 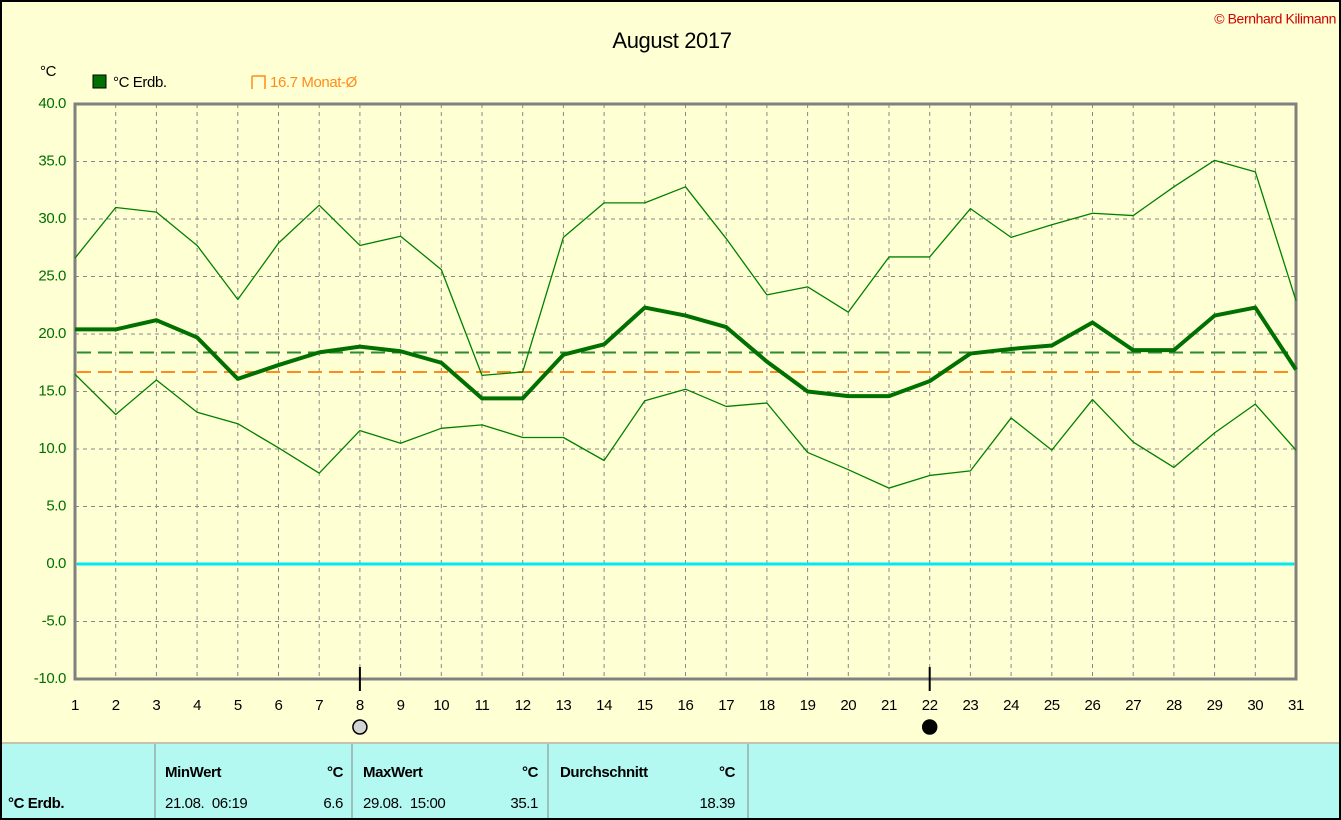 I want to click on x-tick-label: 31, so click(x=1296, y=705).